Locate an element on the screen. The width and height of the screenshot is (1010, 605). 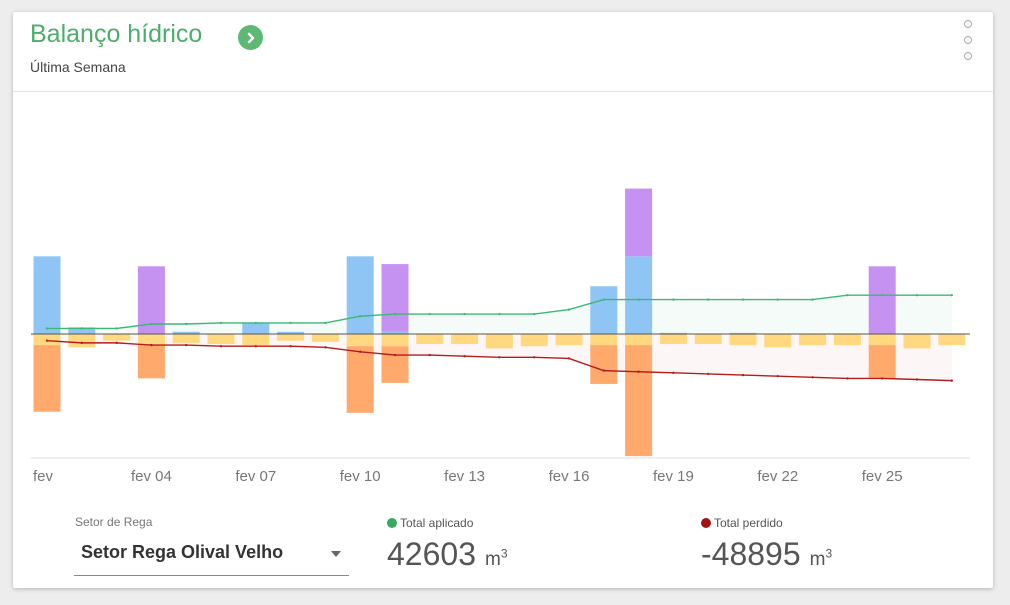
chevron-right-circle-icon is located at coordinates (250, 37).